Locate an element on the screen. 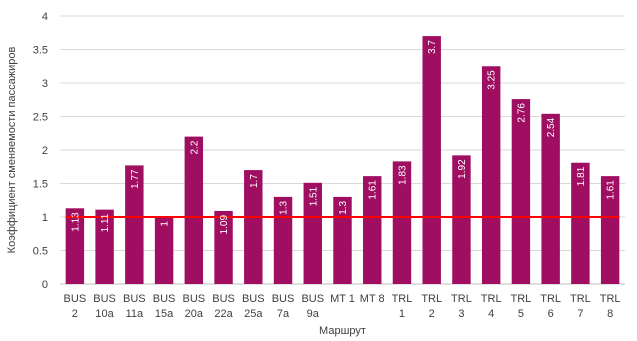 Image resolution: width=637 pixels, height=341 pixels. y-tick-label: 2 is located at coordinates (45, 151).